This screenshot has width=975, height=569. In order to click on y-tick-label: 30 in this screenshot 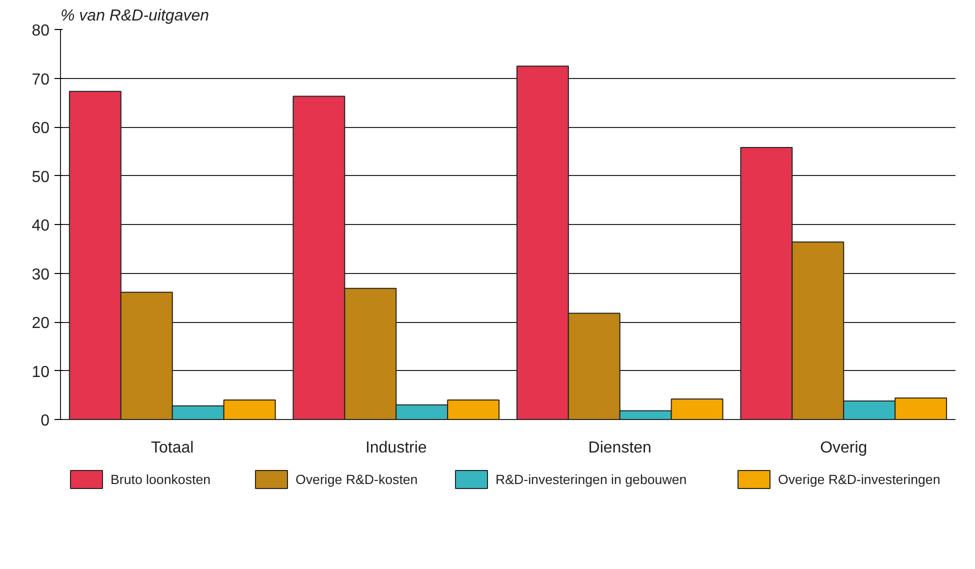, I will do `click(41, 275)`.